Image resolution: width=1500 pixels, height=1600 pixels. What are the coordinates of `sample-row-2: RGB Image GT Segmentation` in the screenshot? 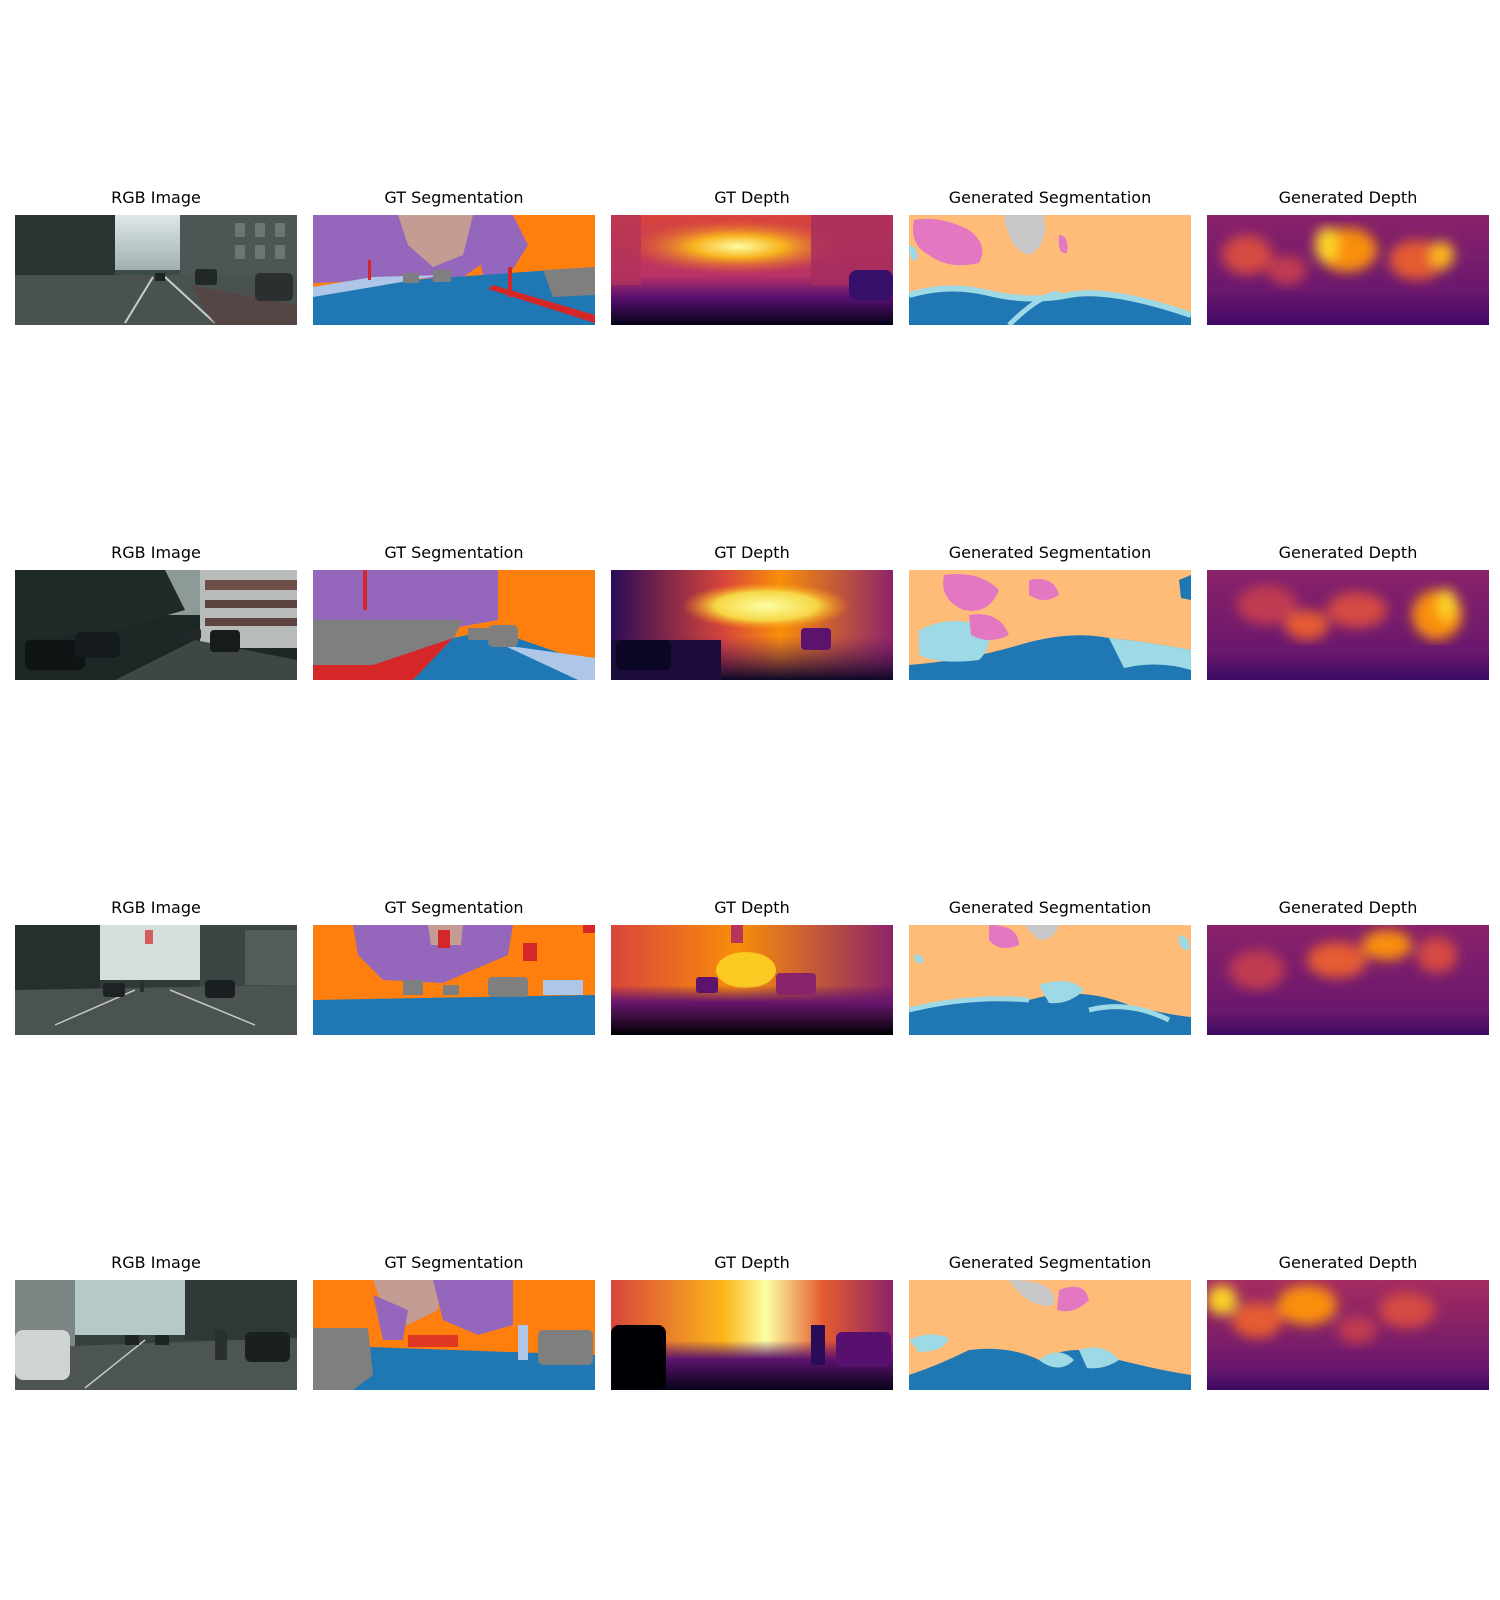 It's located at (750, 618).